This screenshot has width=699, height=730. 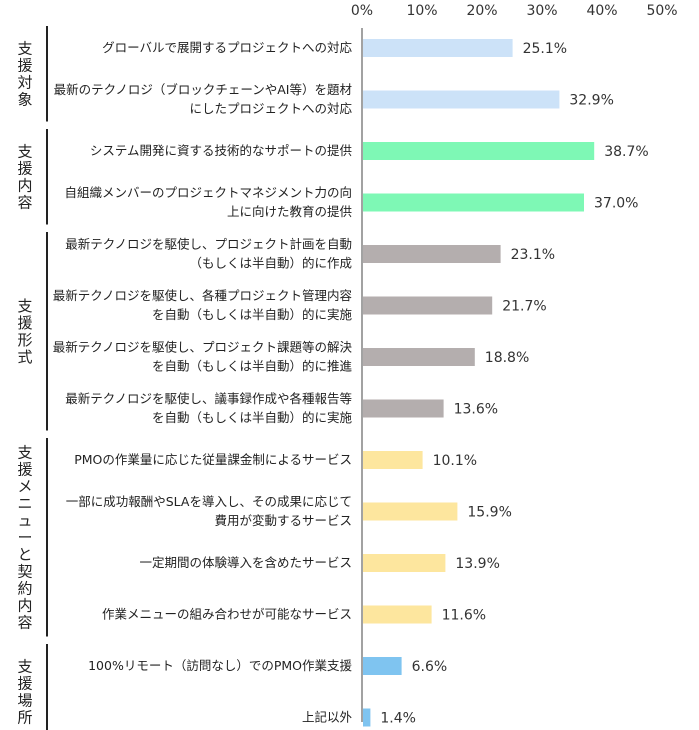 What do you see at coordinates (545, 49) in the screenshot?
I see `bar-value-label: 25.1%` at bounding box center [545, 49].